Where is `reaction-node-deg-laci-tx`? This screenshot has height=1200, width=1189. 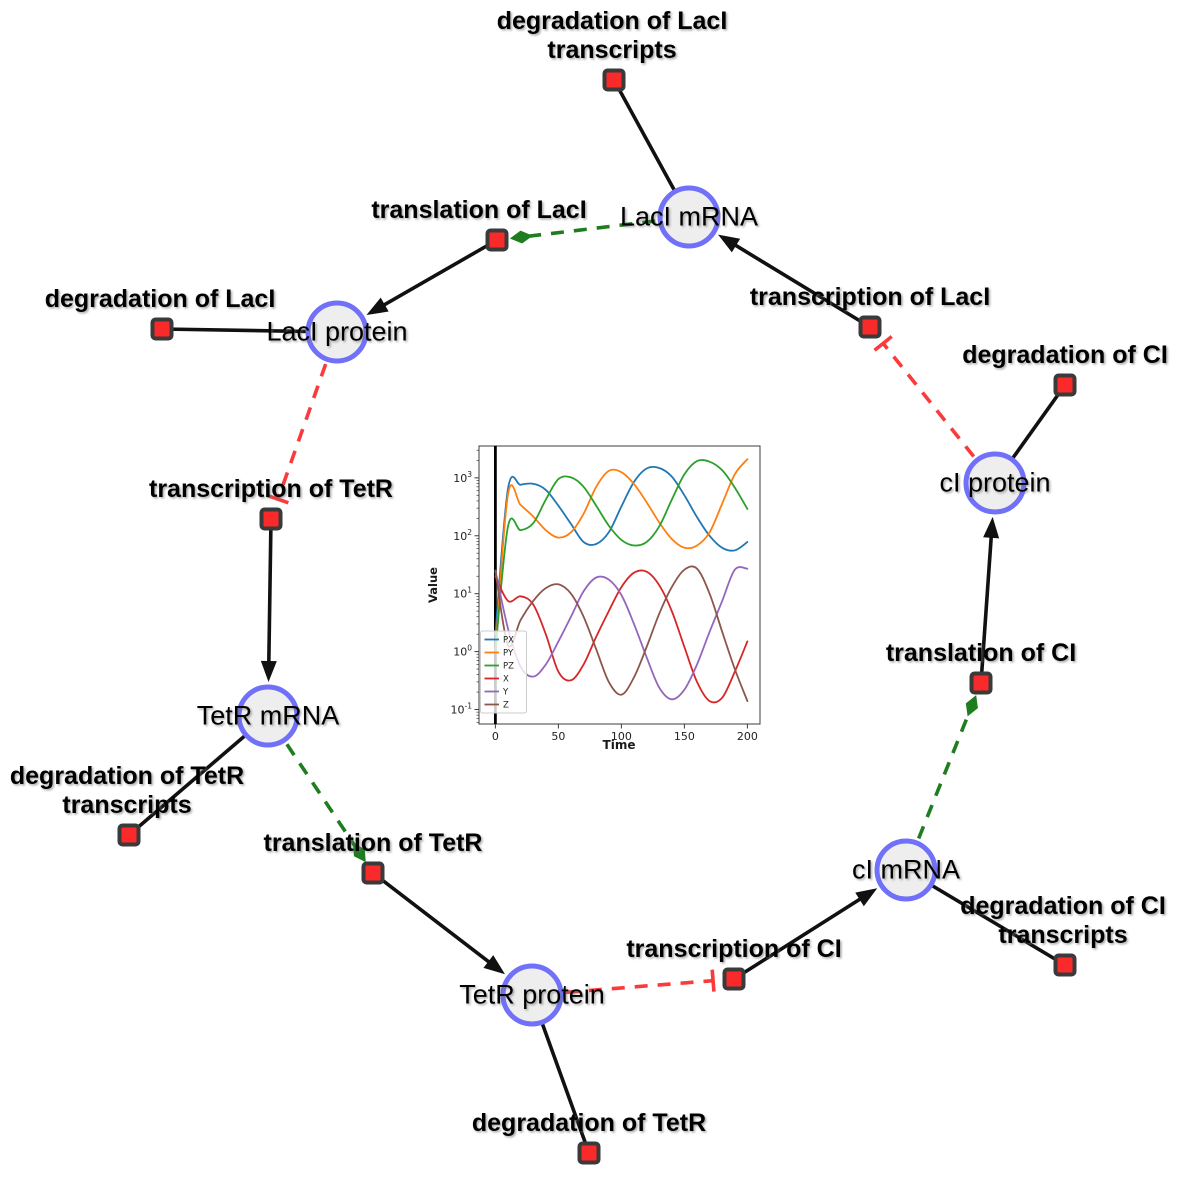 reaction-node-deg-laci-tx is located at coordinates (614, 80).